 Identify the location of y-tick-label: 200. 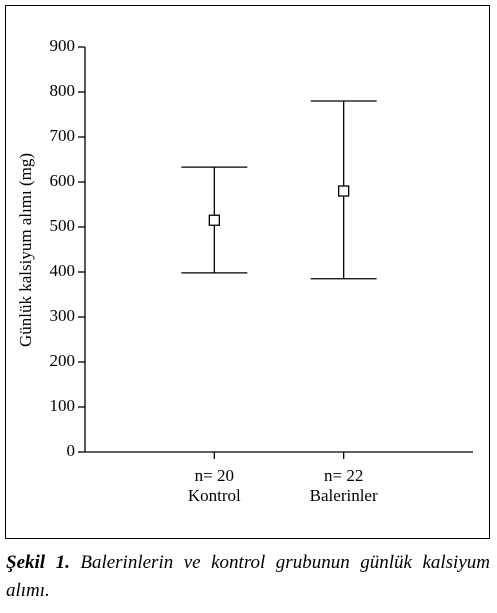
(63, 360).